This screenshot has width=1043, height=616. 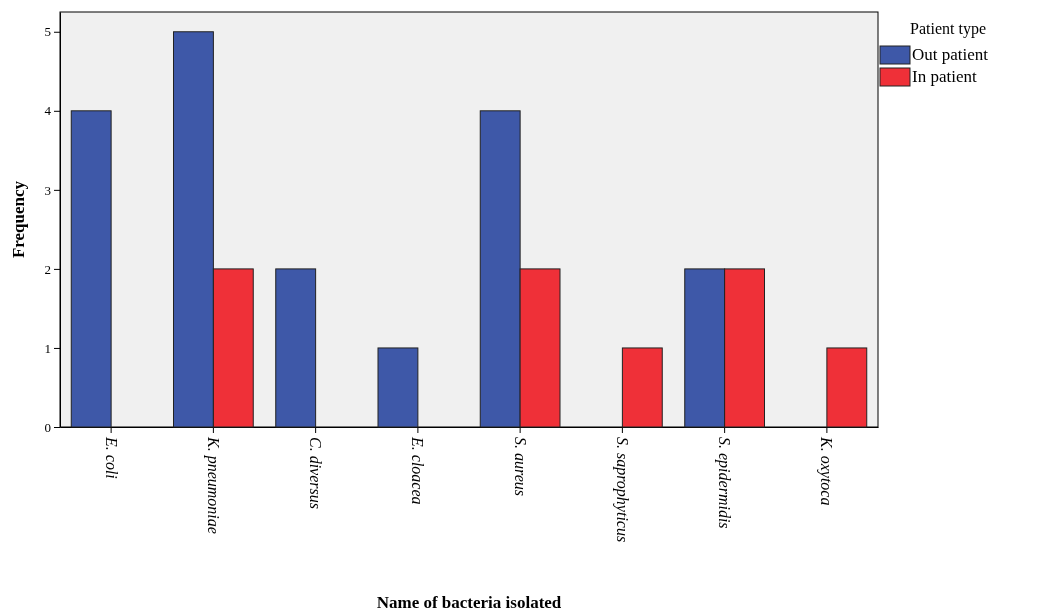 What do you see at coordinates (47, 427) in the screenshot?
I see `y-tick-label: 0` at bounding box center [47, 427].